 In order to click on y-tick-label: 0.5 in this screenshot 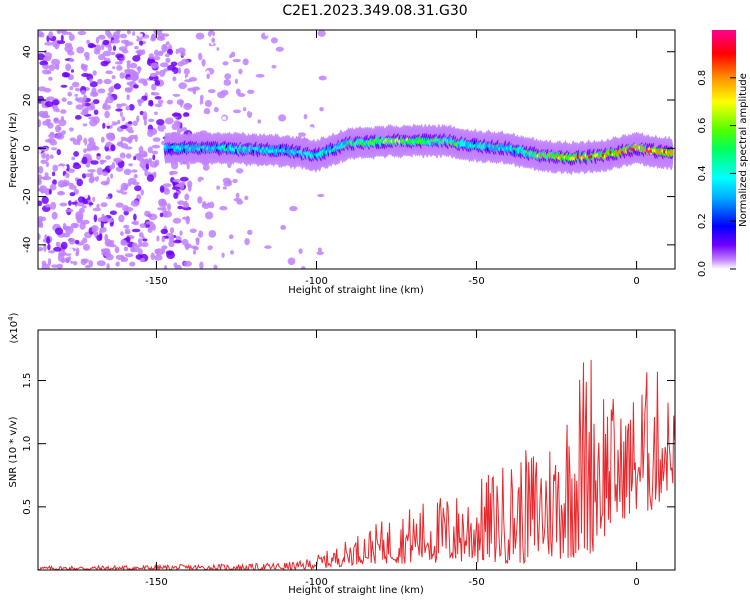, I will do `click(27, 507)`.